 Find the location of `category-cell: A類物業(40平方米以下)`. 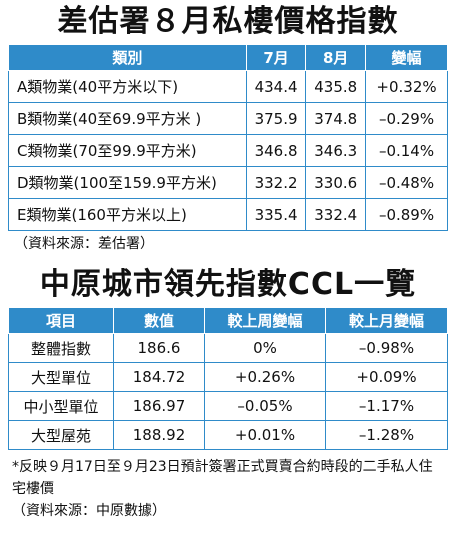

category-cell: A類物業(40平方米以下) is located at coordinates (127, 86).